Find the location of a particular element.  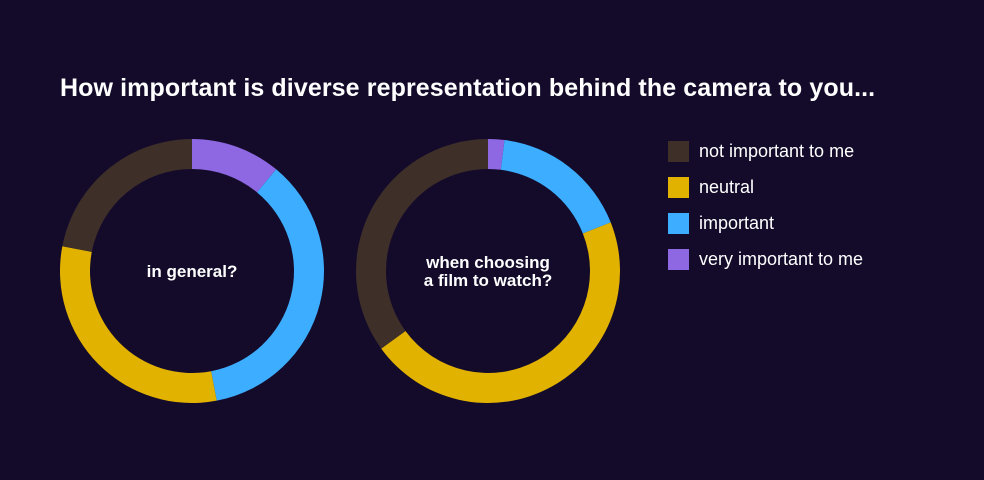

legend-item-neutral: neutral is located at coordinates (765, 187).